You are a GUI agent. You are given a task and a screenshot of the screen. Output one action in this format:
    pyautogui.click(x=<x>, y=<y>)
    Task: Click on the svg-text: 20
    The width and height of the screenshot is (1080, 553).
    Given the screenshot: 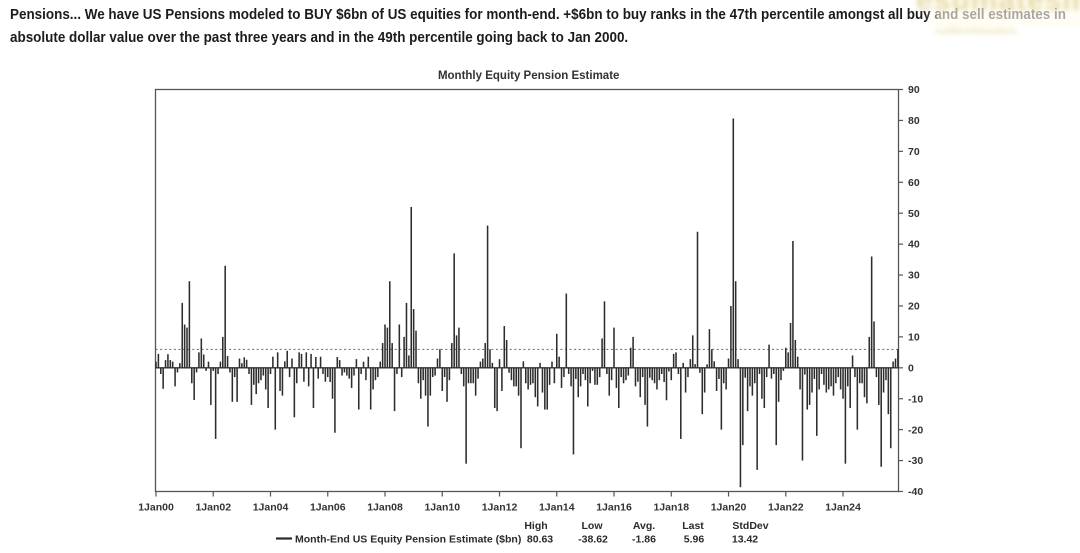 What is the action you would take?
    pyautogui.click(x=914, y=307)
    